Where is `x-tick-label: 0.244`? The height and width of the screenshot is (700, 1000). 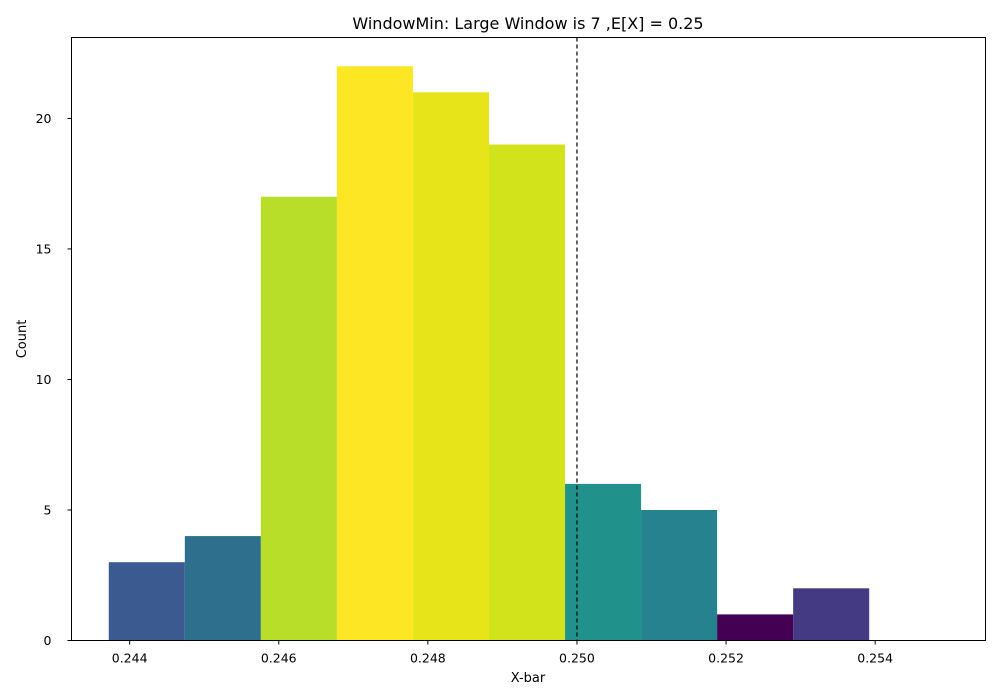
x-tick-label: 0.244 is located at coordinates (130, 658).